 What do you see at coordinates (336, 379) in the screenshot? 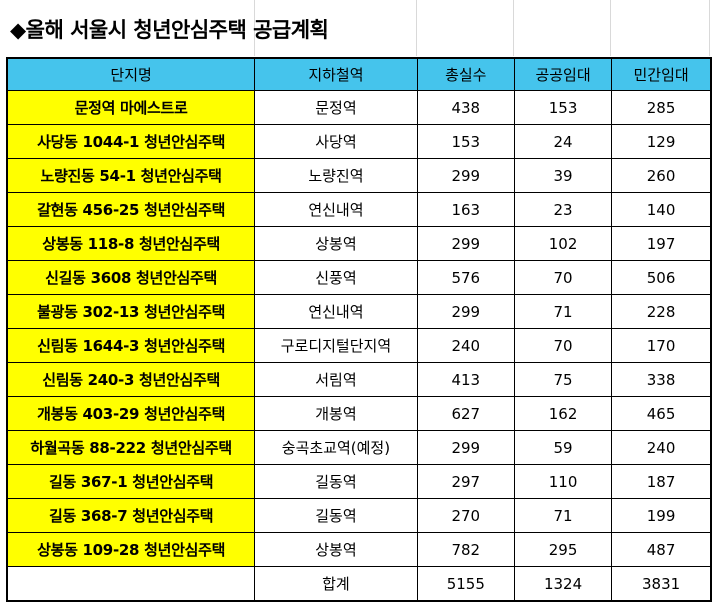
I see `station-cell: 서림역` at bounding box center [336, 379].